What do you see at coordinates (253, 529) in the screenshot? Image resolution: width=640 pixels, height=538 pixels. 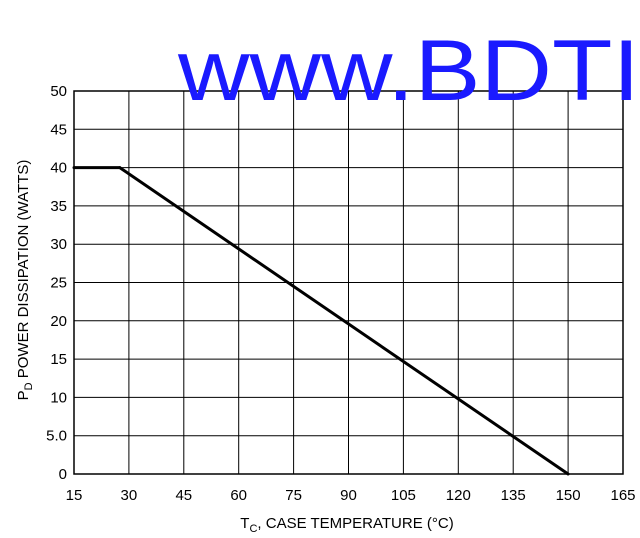 I see `x-axis-title-subscript: C` at bounding box center [253, 529].